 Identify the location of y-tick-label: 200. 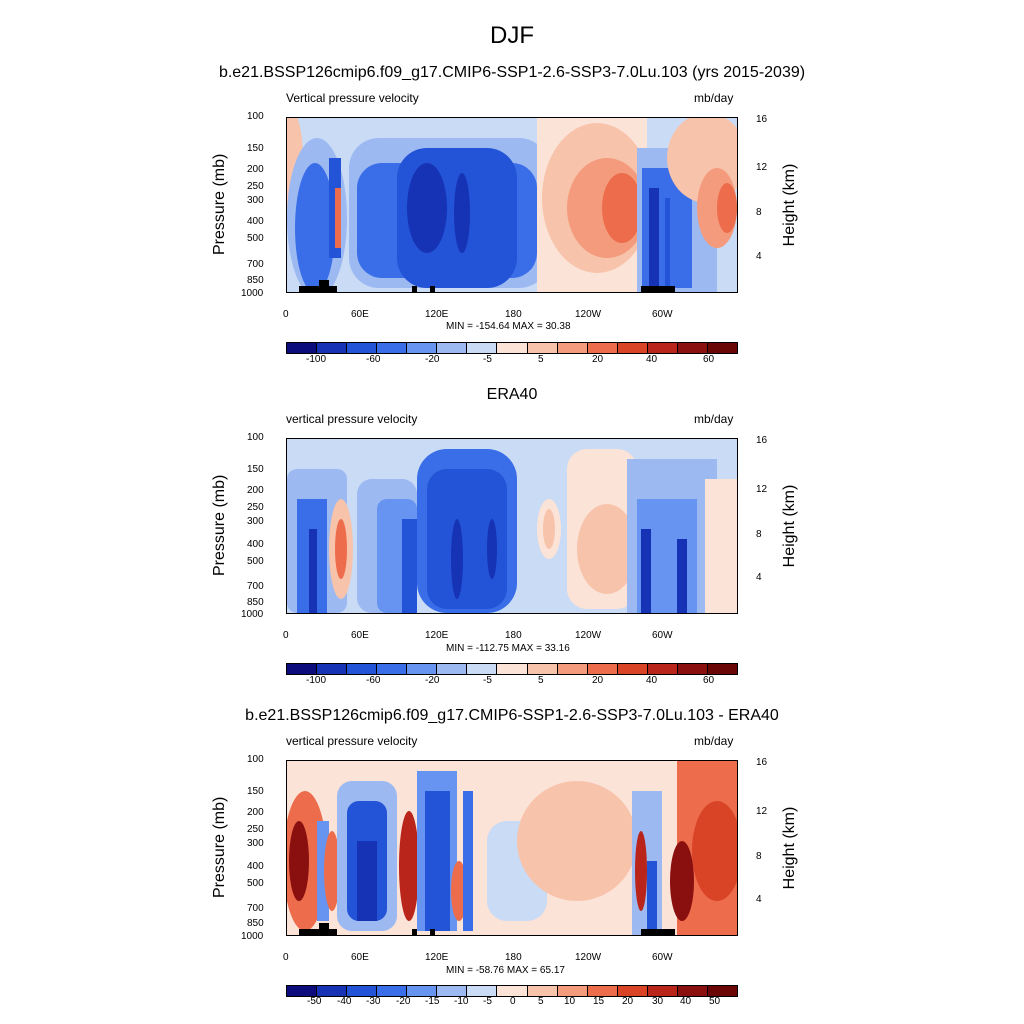
(255, 812).